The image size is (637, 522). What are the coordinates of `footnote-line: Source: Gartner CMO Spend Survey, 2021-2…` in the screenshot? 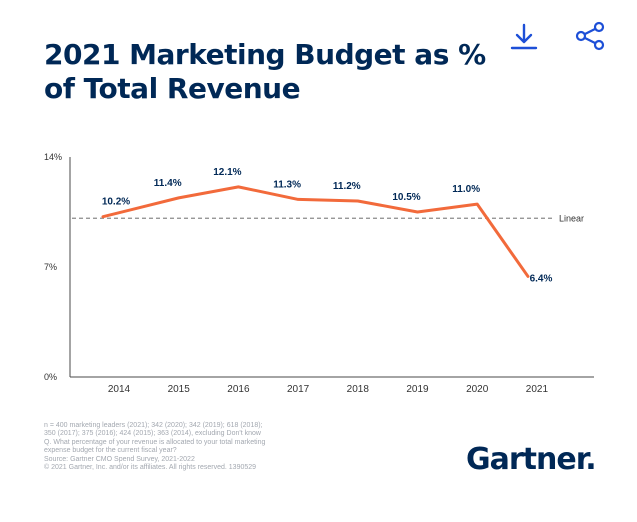 It's located at (119, 459).